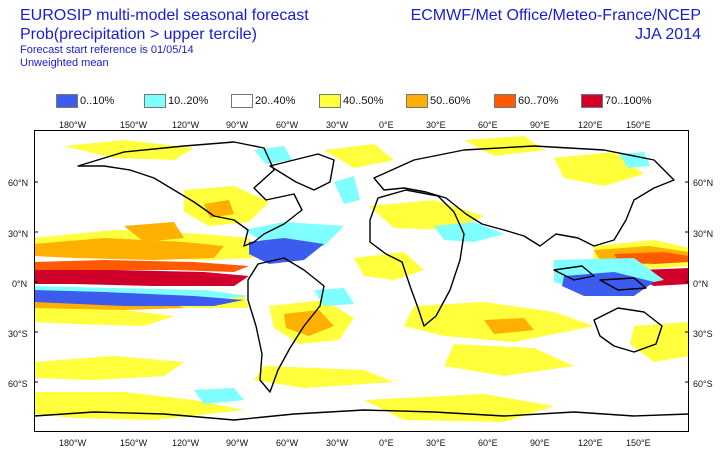 Image resolution: width=723 pixels, height=456 pixels. I want to click on mean-type: Unweighted mean, so click(64, 63).